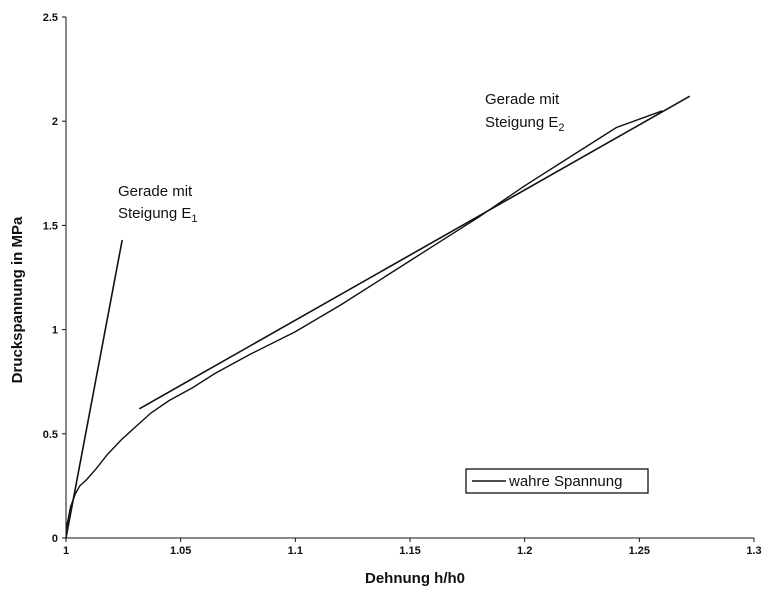  Describe the element at coordinates (295, 551) in the screenshot. I see `x-tick-label: 1.1` at that location.